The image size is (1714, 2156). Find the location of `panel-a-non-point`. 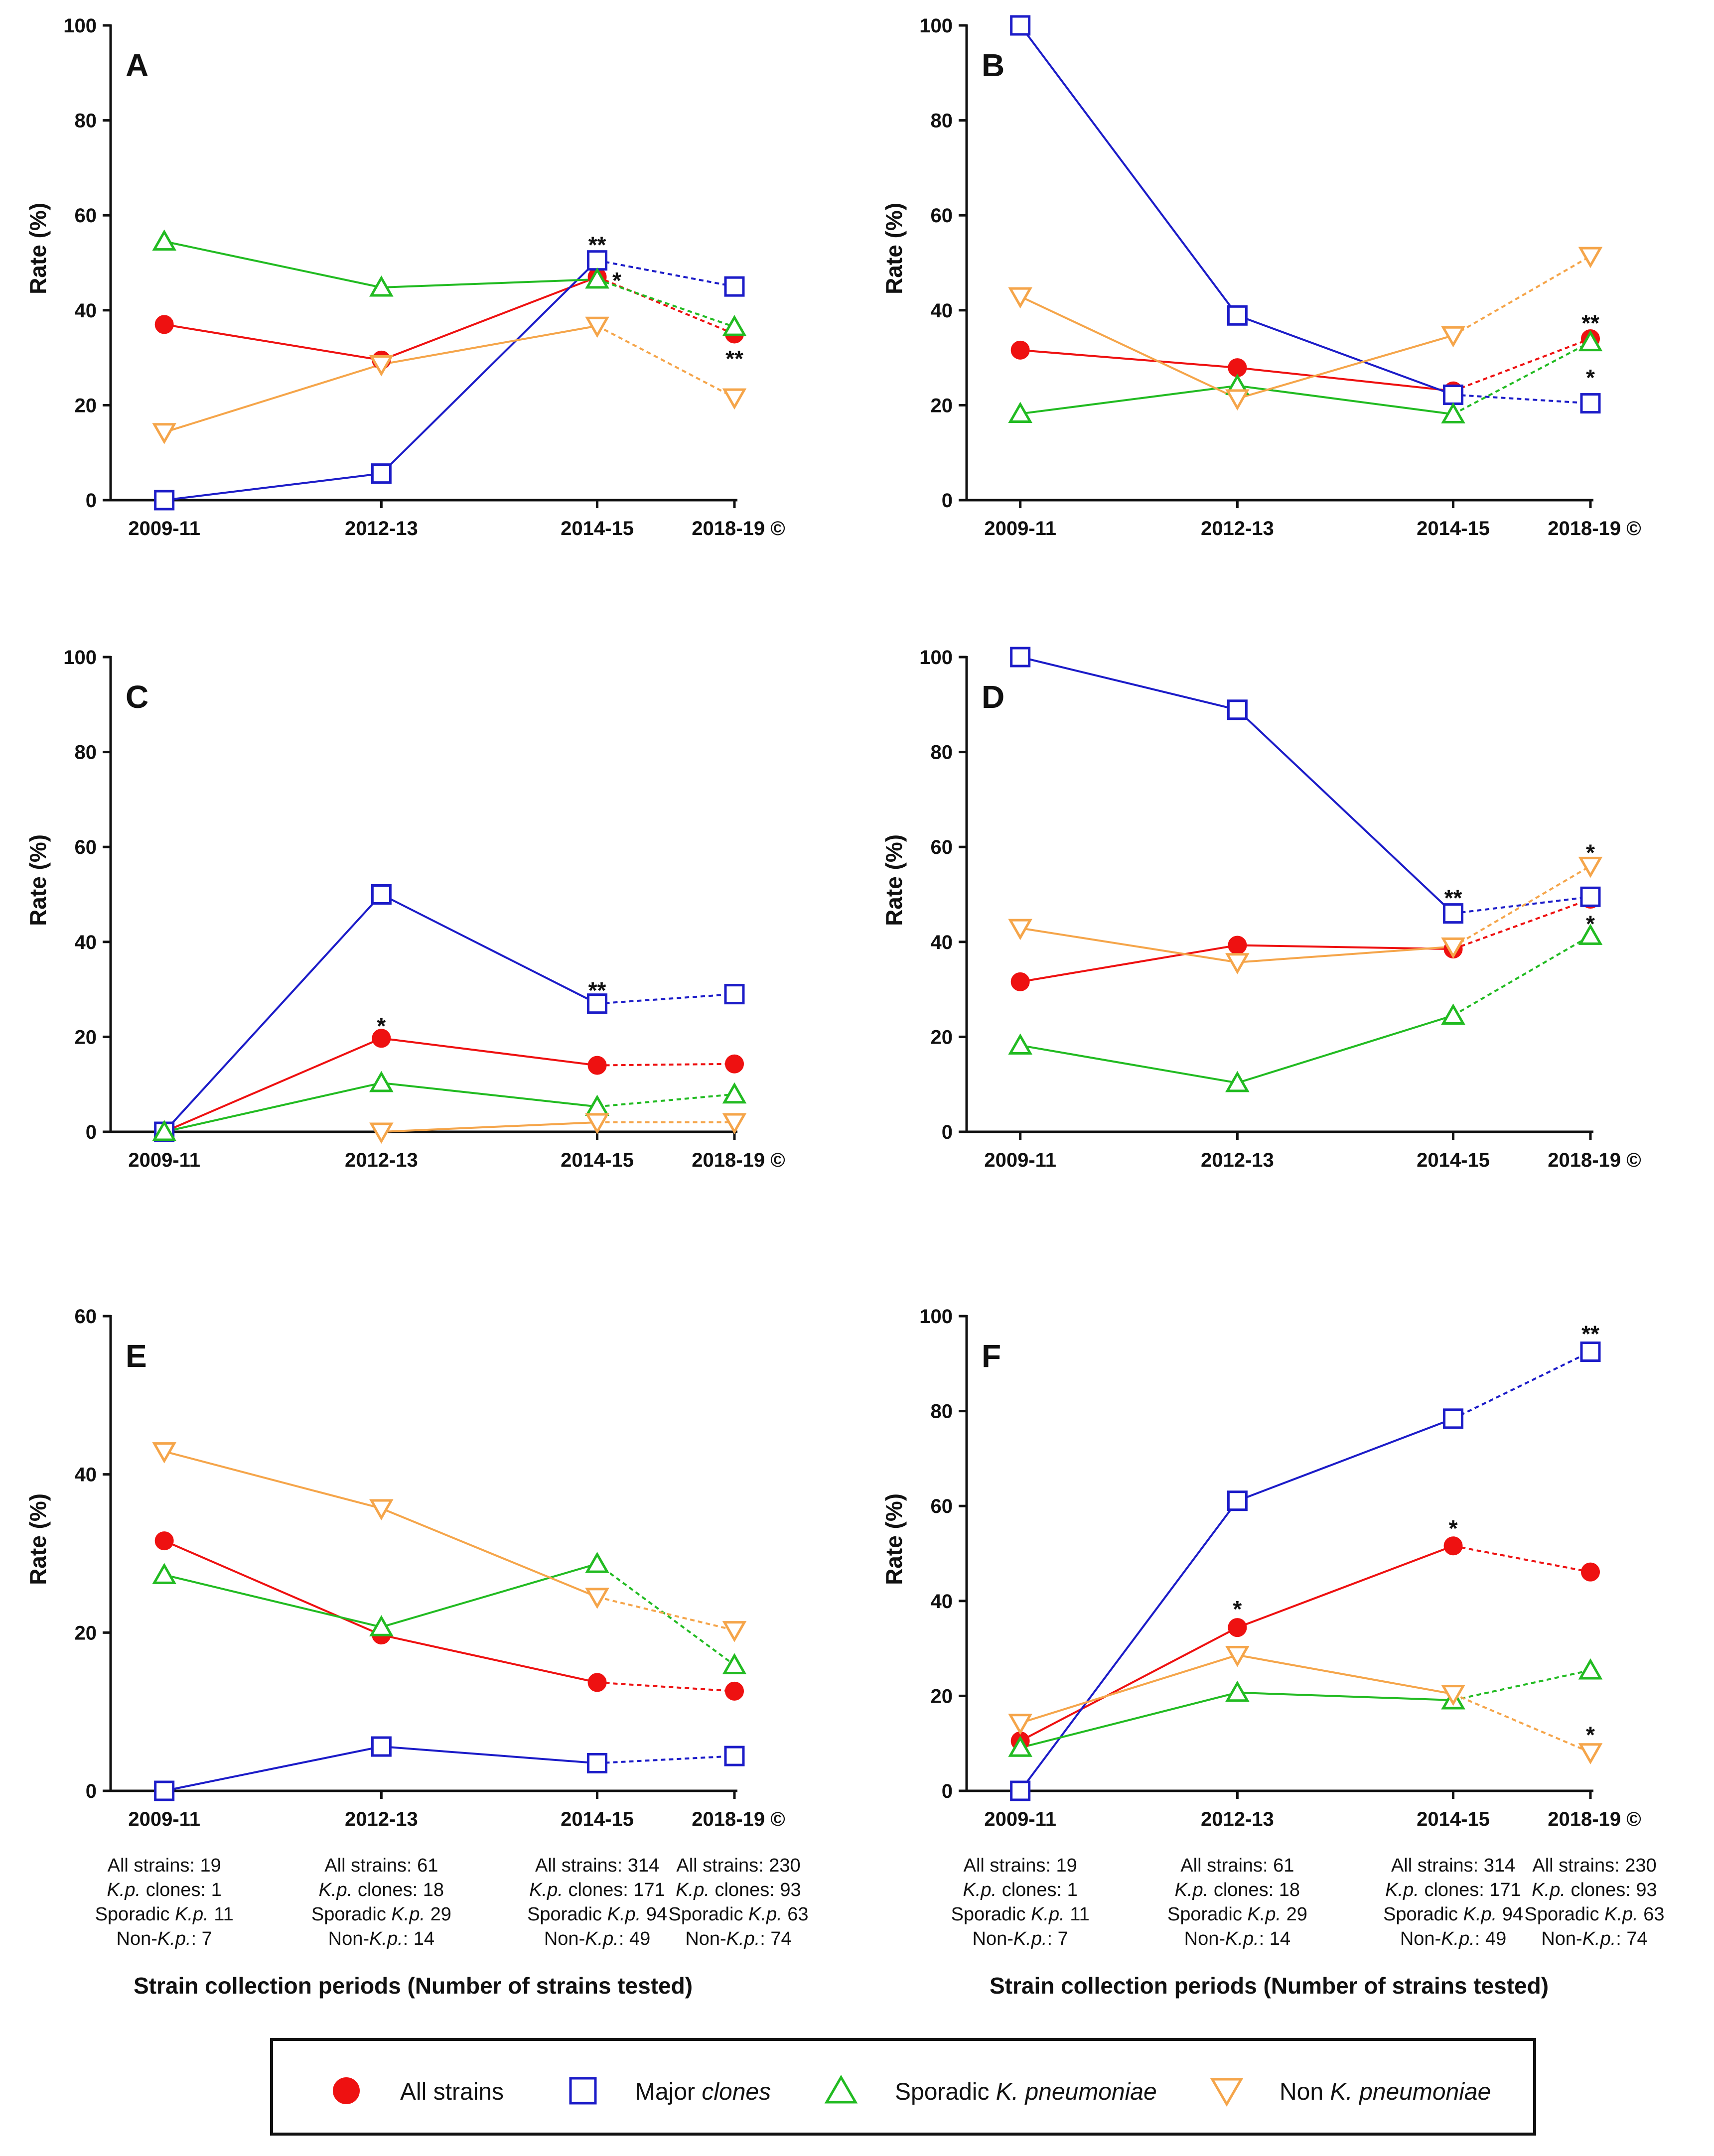

panel-a-non-point is located at coordinates (381, 366).